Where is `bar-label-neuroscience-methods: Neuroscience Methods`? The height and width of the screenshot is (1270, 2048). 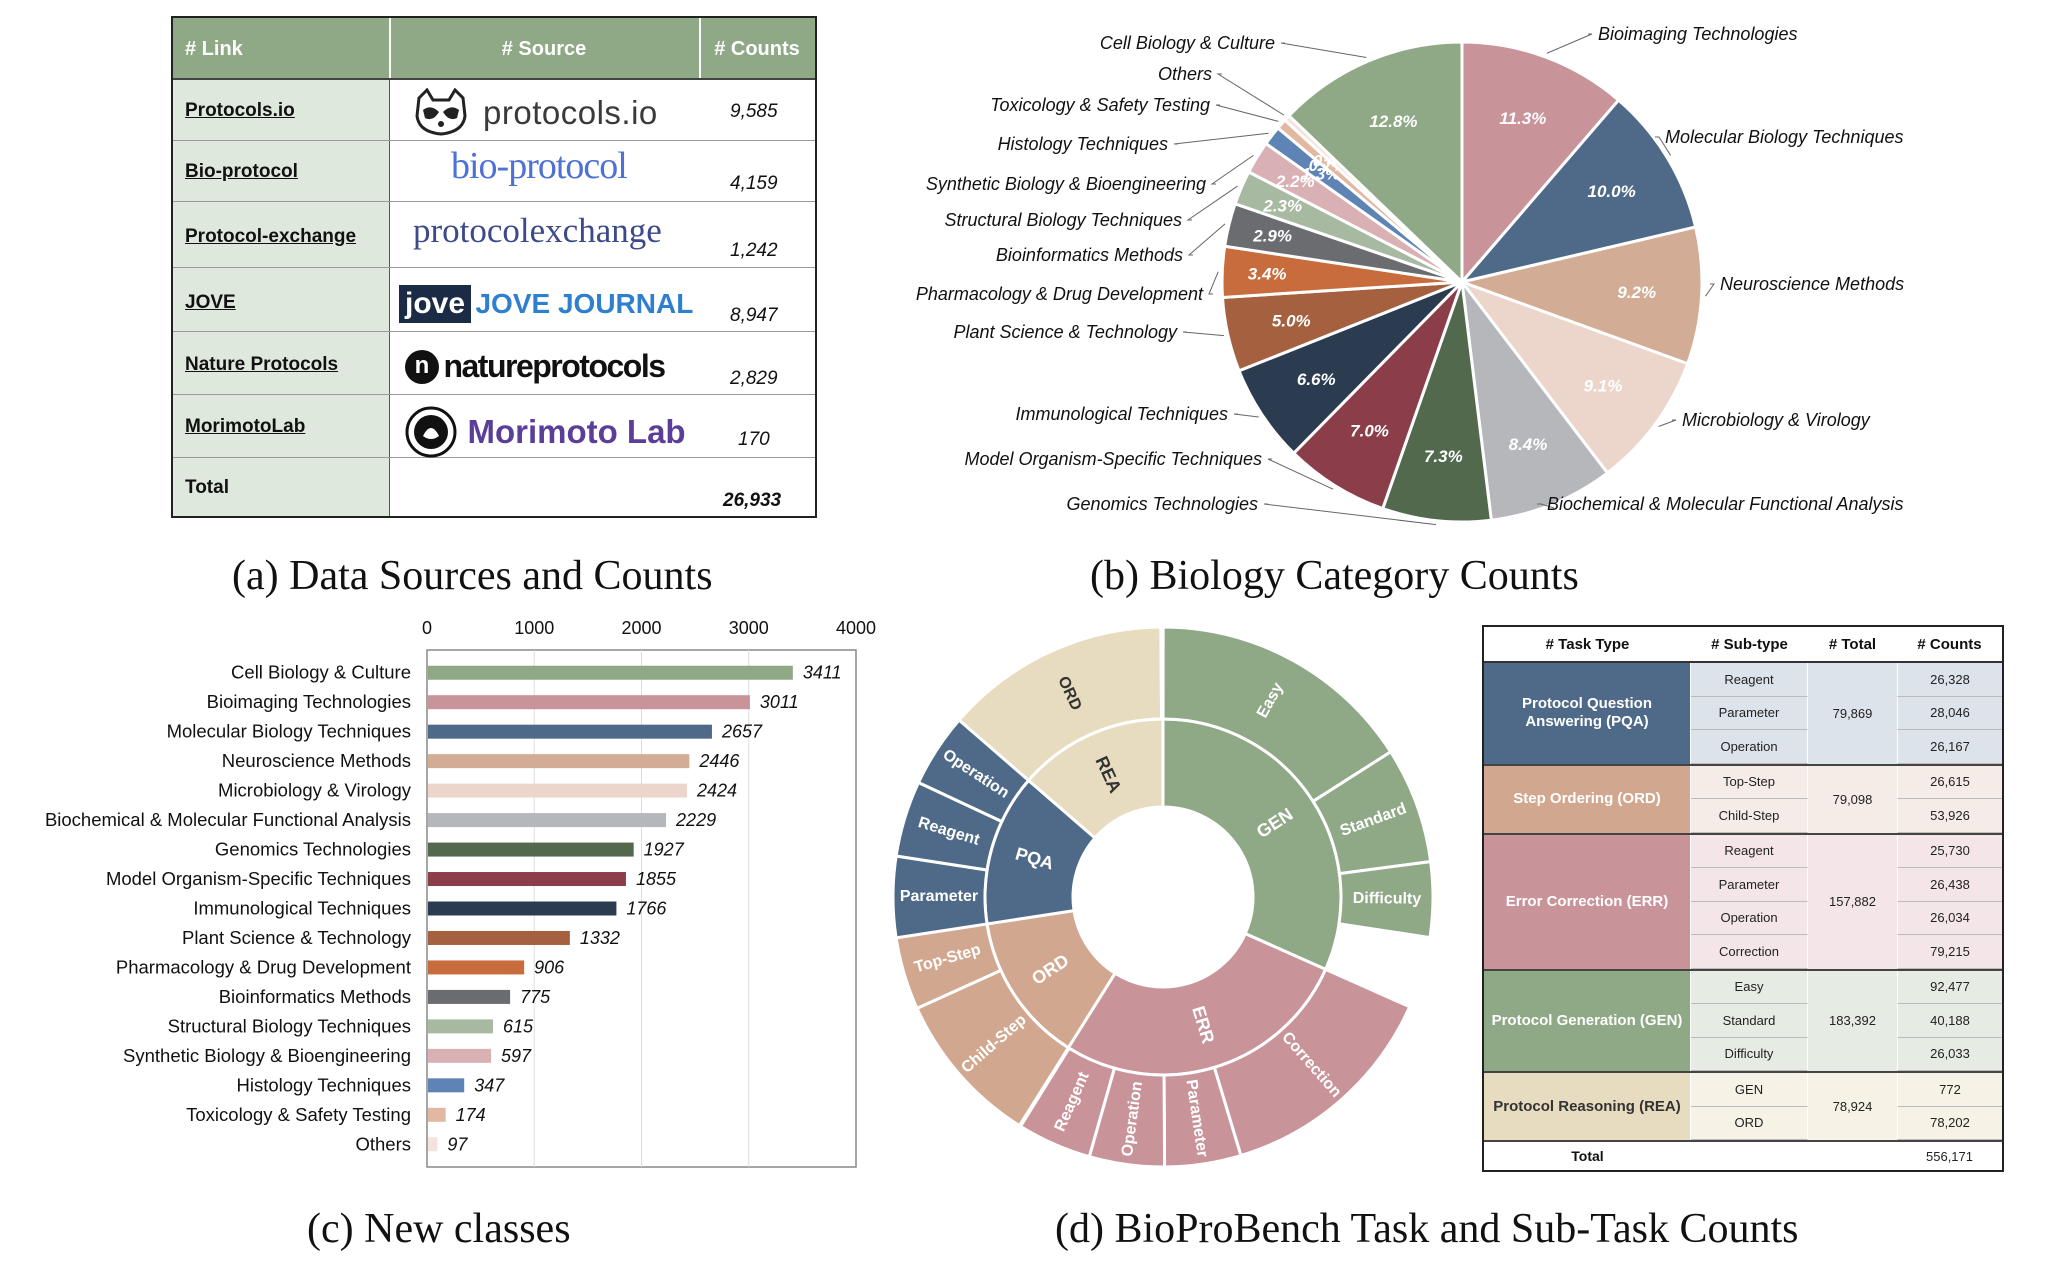 bar-label-neuroscience-methods: Neuroscience Methods is located at coordinates (316, 760).